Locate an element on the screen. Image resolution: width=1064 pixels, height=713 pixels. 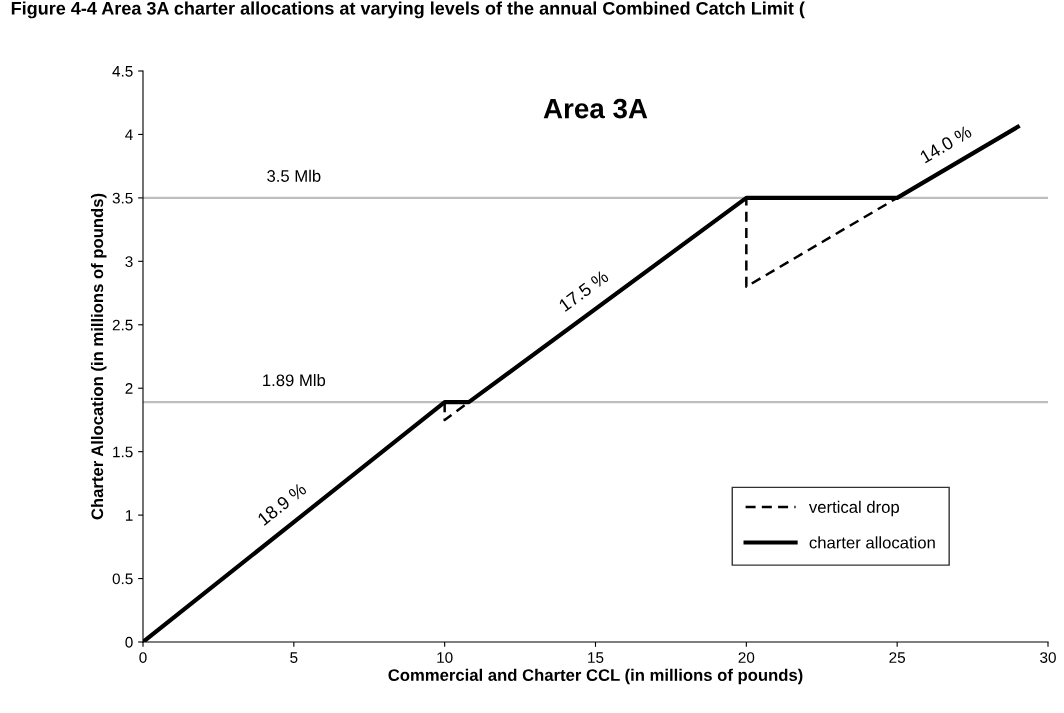
annotation: 14.0 % is located at coordinates (946, 144).